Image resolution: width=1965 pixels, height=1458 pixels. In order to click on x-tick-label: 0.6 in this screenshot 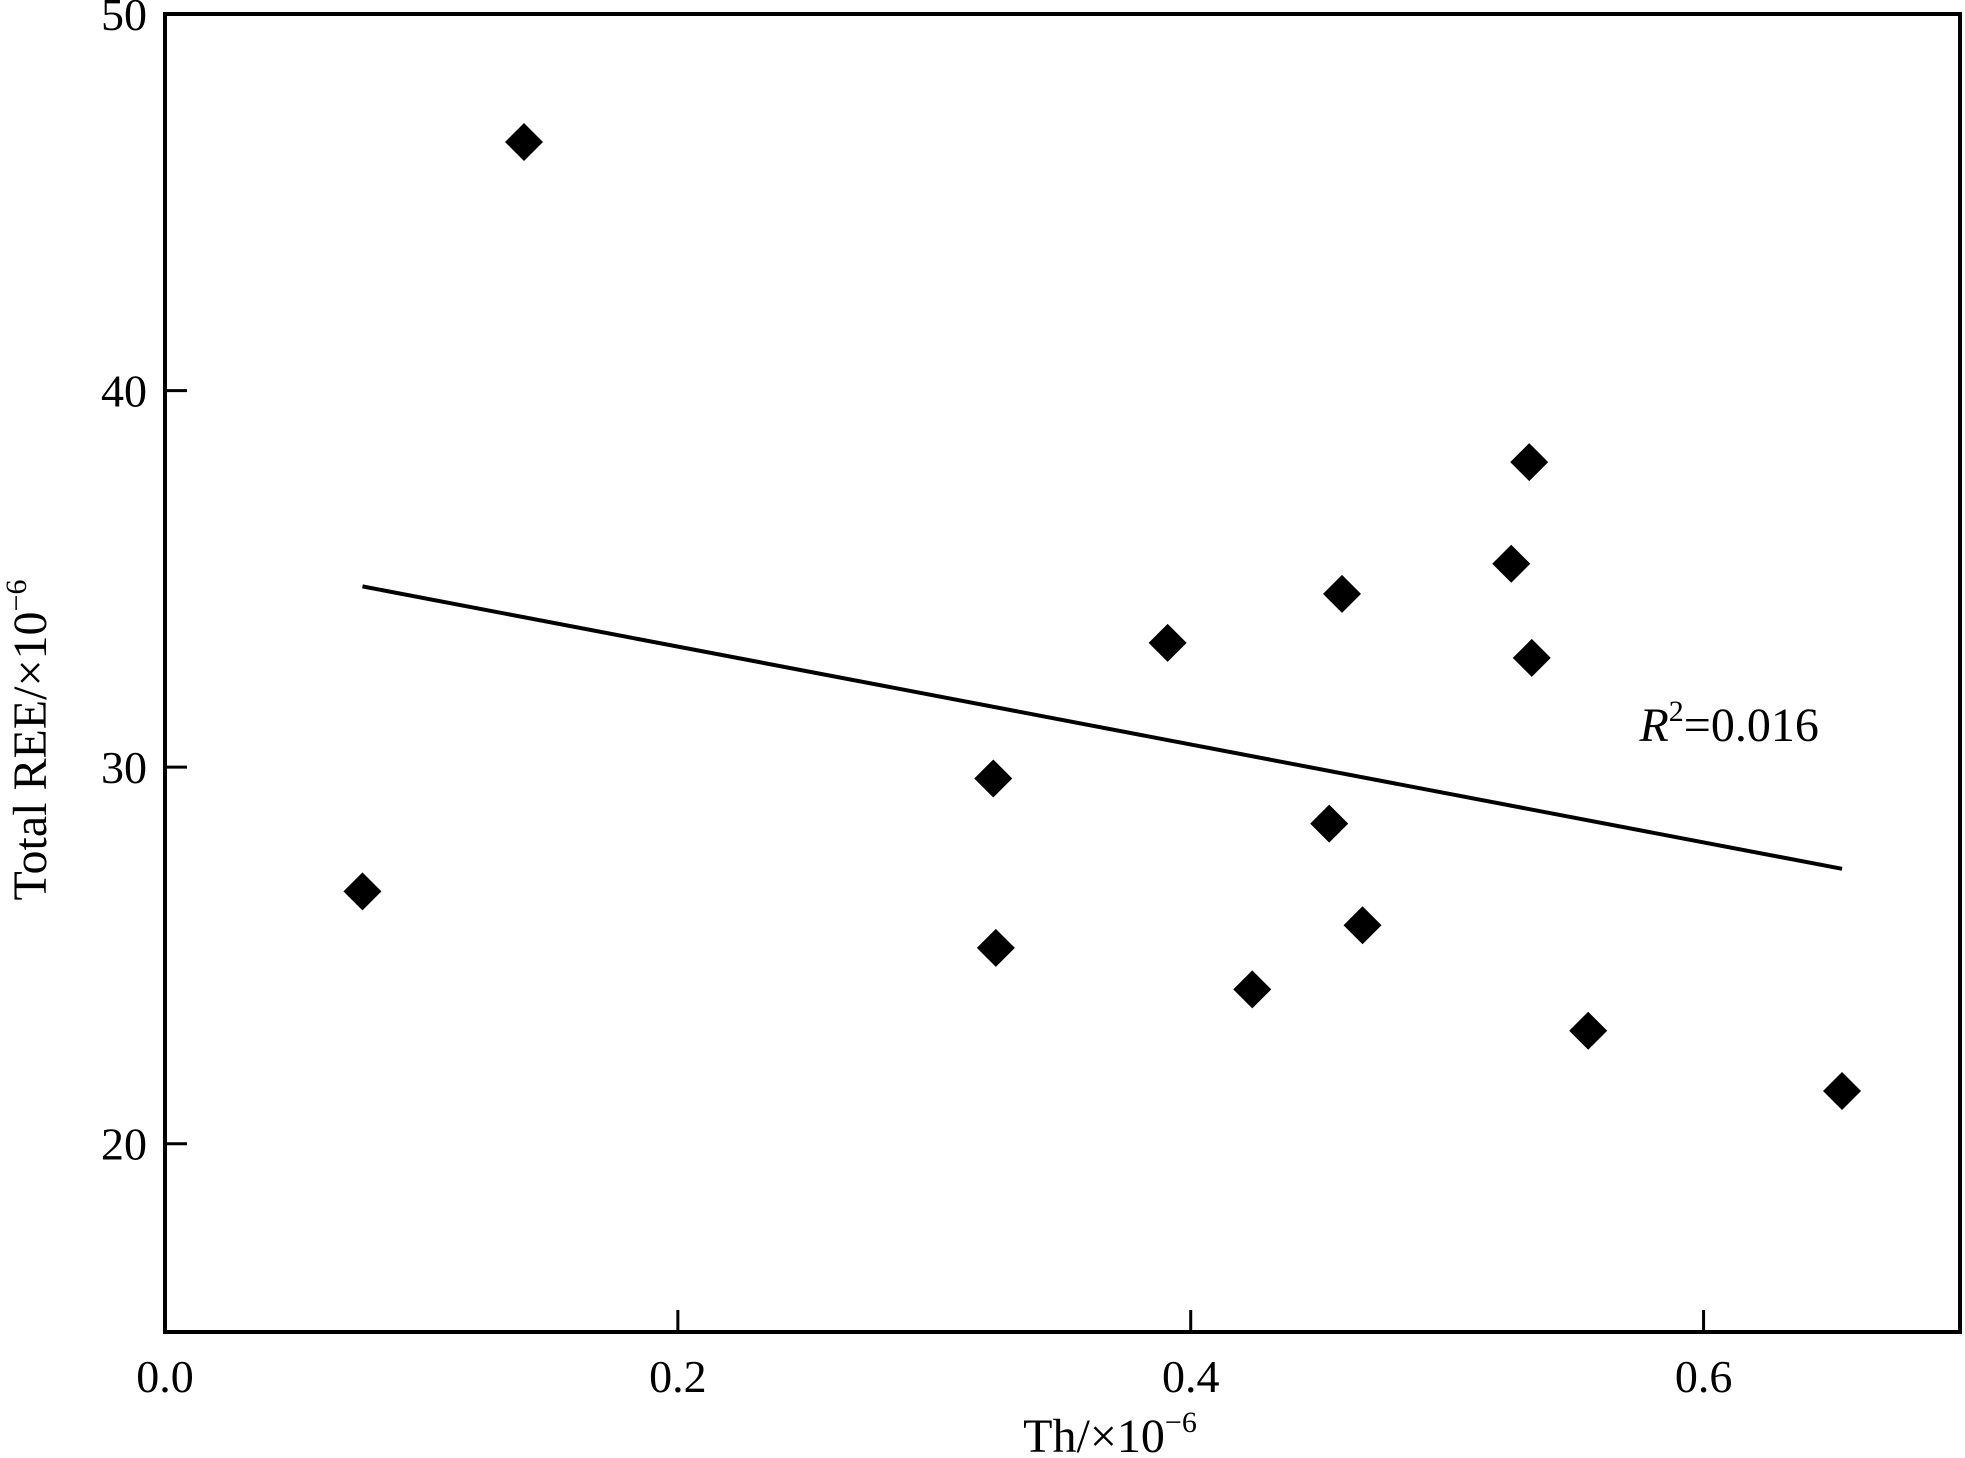, I will do `click(1704, 1376)`.